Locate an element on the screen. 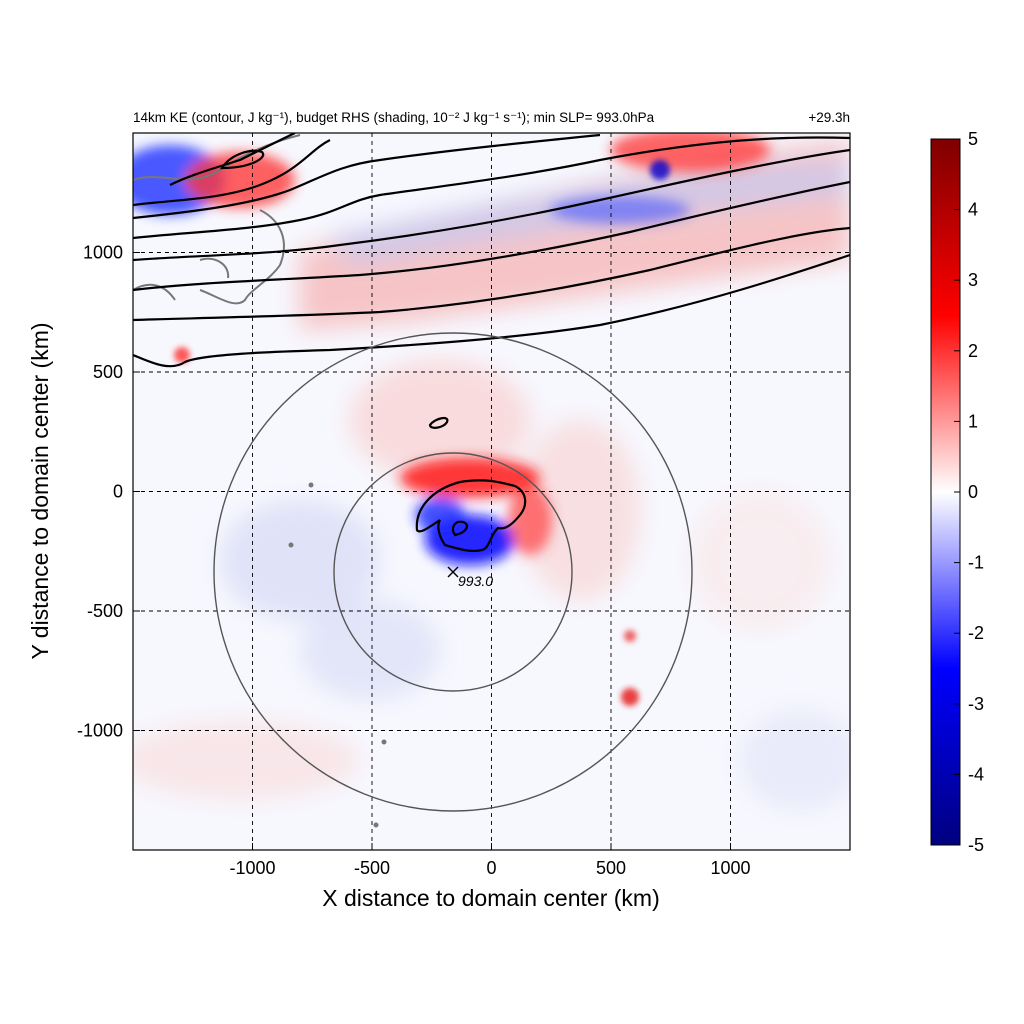  x-axis-ticks: -1000 -500 0 500 1000 is located at coordinates (490, 860).